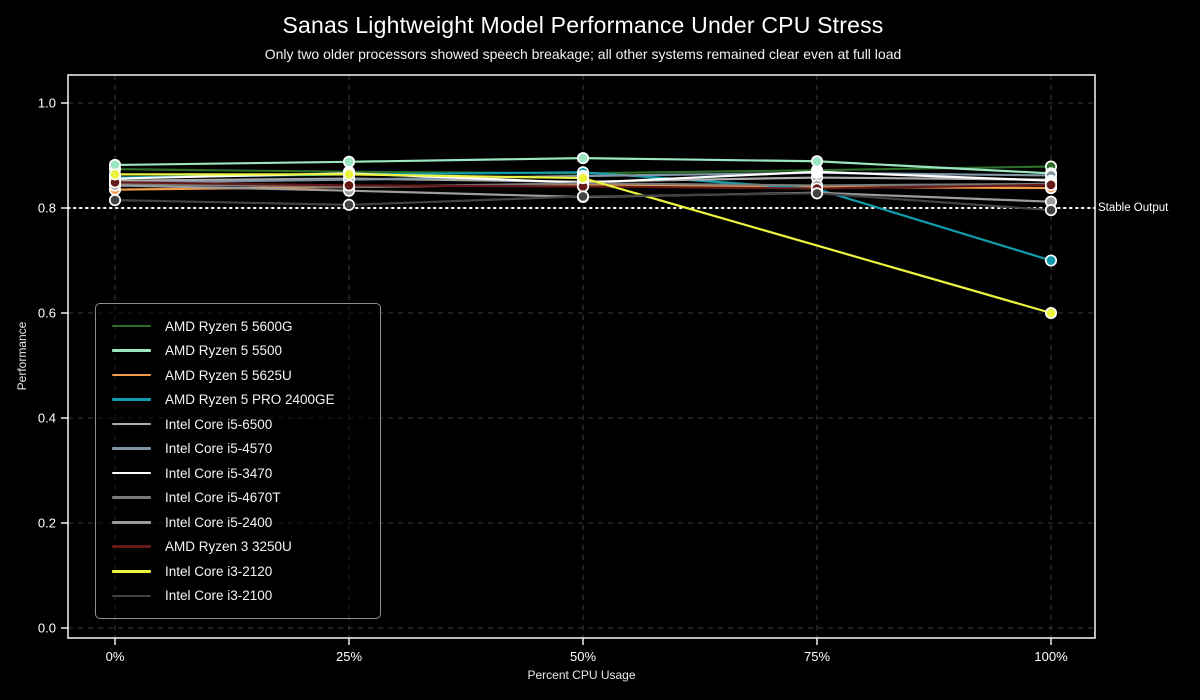 This screenshot has width=1200, height=700. What do you see at coordinates (583, 656) in the screenshot?
I see `x-tick-label: 50%` at bounding box center [583, 656].